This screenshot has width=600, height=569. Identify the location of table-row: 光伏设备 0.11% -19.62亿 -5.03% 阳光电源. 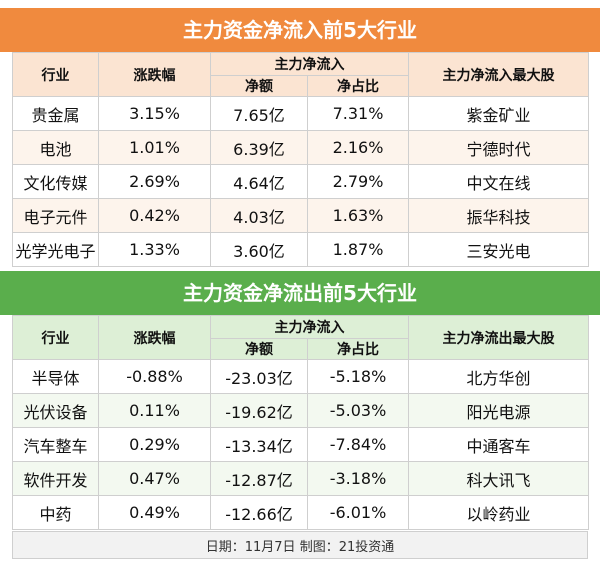
(300, 410).